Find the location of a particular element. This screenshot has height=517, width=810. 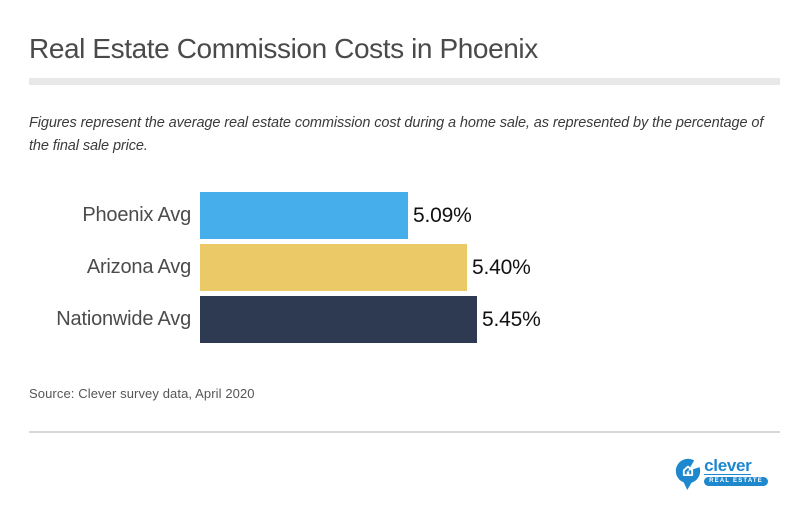

logo-row: clever REAL ESTATE is located at coordinates (405, 473).